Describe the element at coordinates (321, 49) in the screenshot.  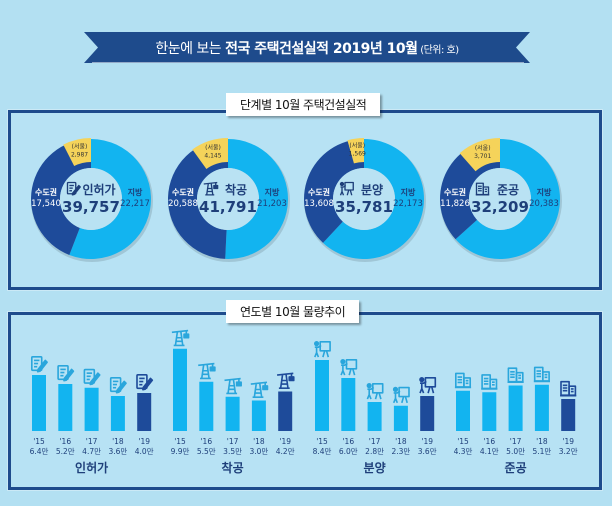
I see `title-main: 전국 주택건설실적 2019년 10월` at that location.